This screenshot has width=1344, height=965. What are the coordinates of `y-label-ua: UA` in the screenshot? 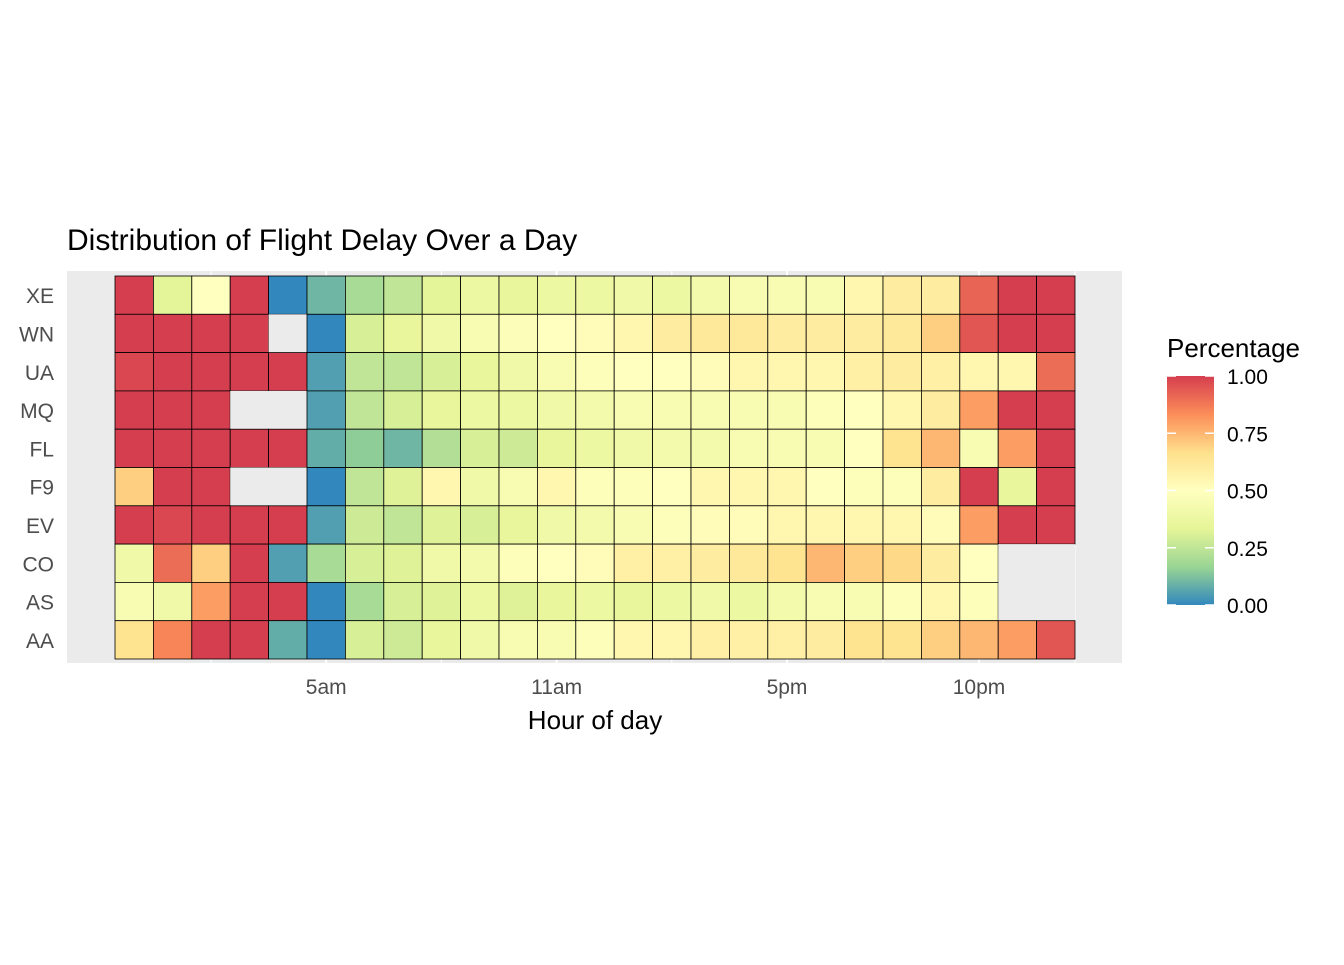 It's located at (39, 373).